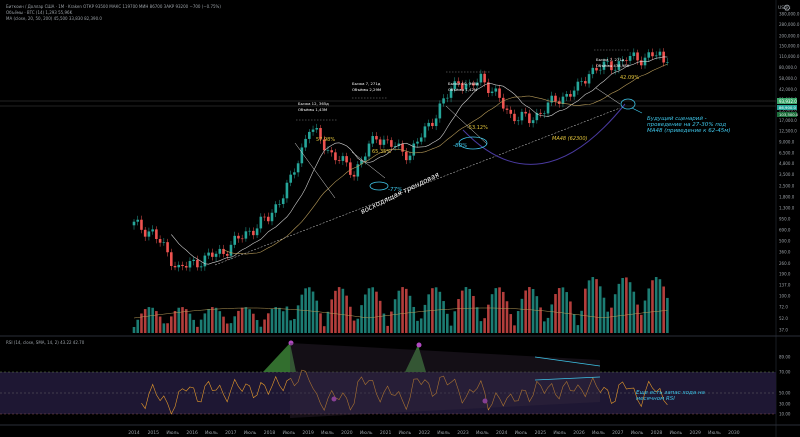  What do you see at coordinates (45, 342) in the screenshot?
I see `rsi-legend-label: RSI (14, close, SMA, 14, 2) 43.22 42.70` at bounding box center [45, 342].